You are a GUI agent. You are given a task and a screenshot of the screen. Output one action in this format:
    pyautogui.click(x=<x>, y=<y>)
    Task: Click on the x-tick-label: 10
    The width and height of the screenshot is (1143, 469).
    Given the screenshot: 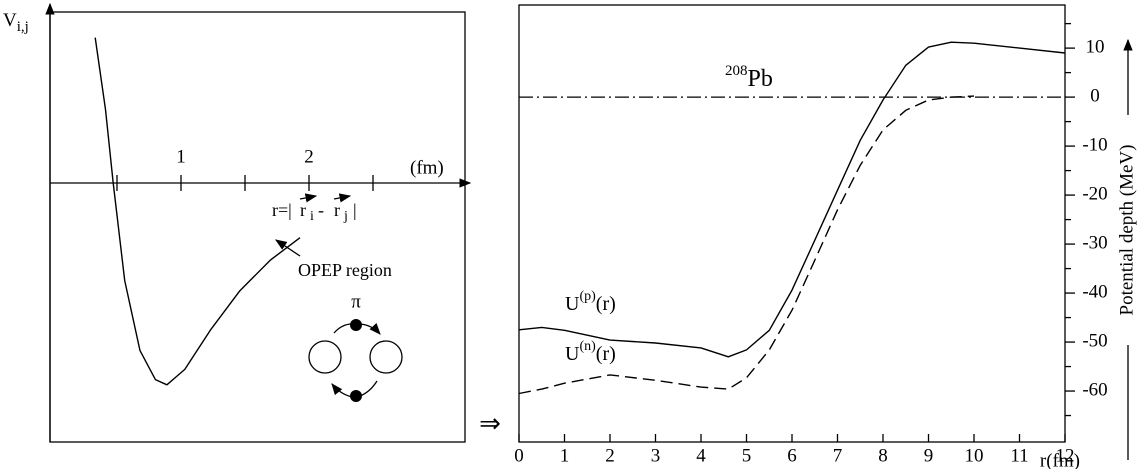 What is the action you would take?
    pyautogui.click(x=974, y=455)
    